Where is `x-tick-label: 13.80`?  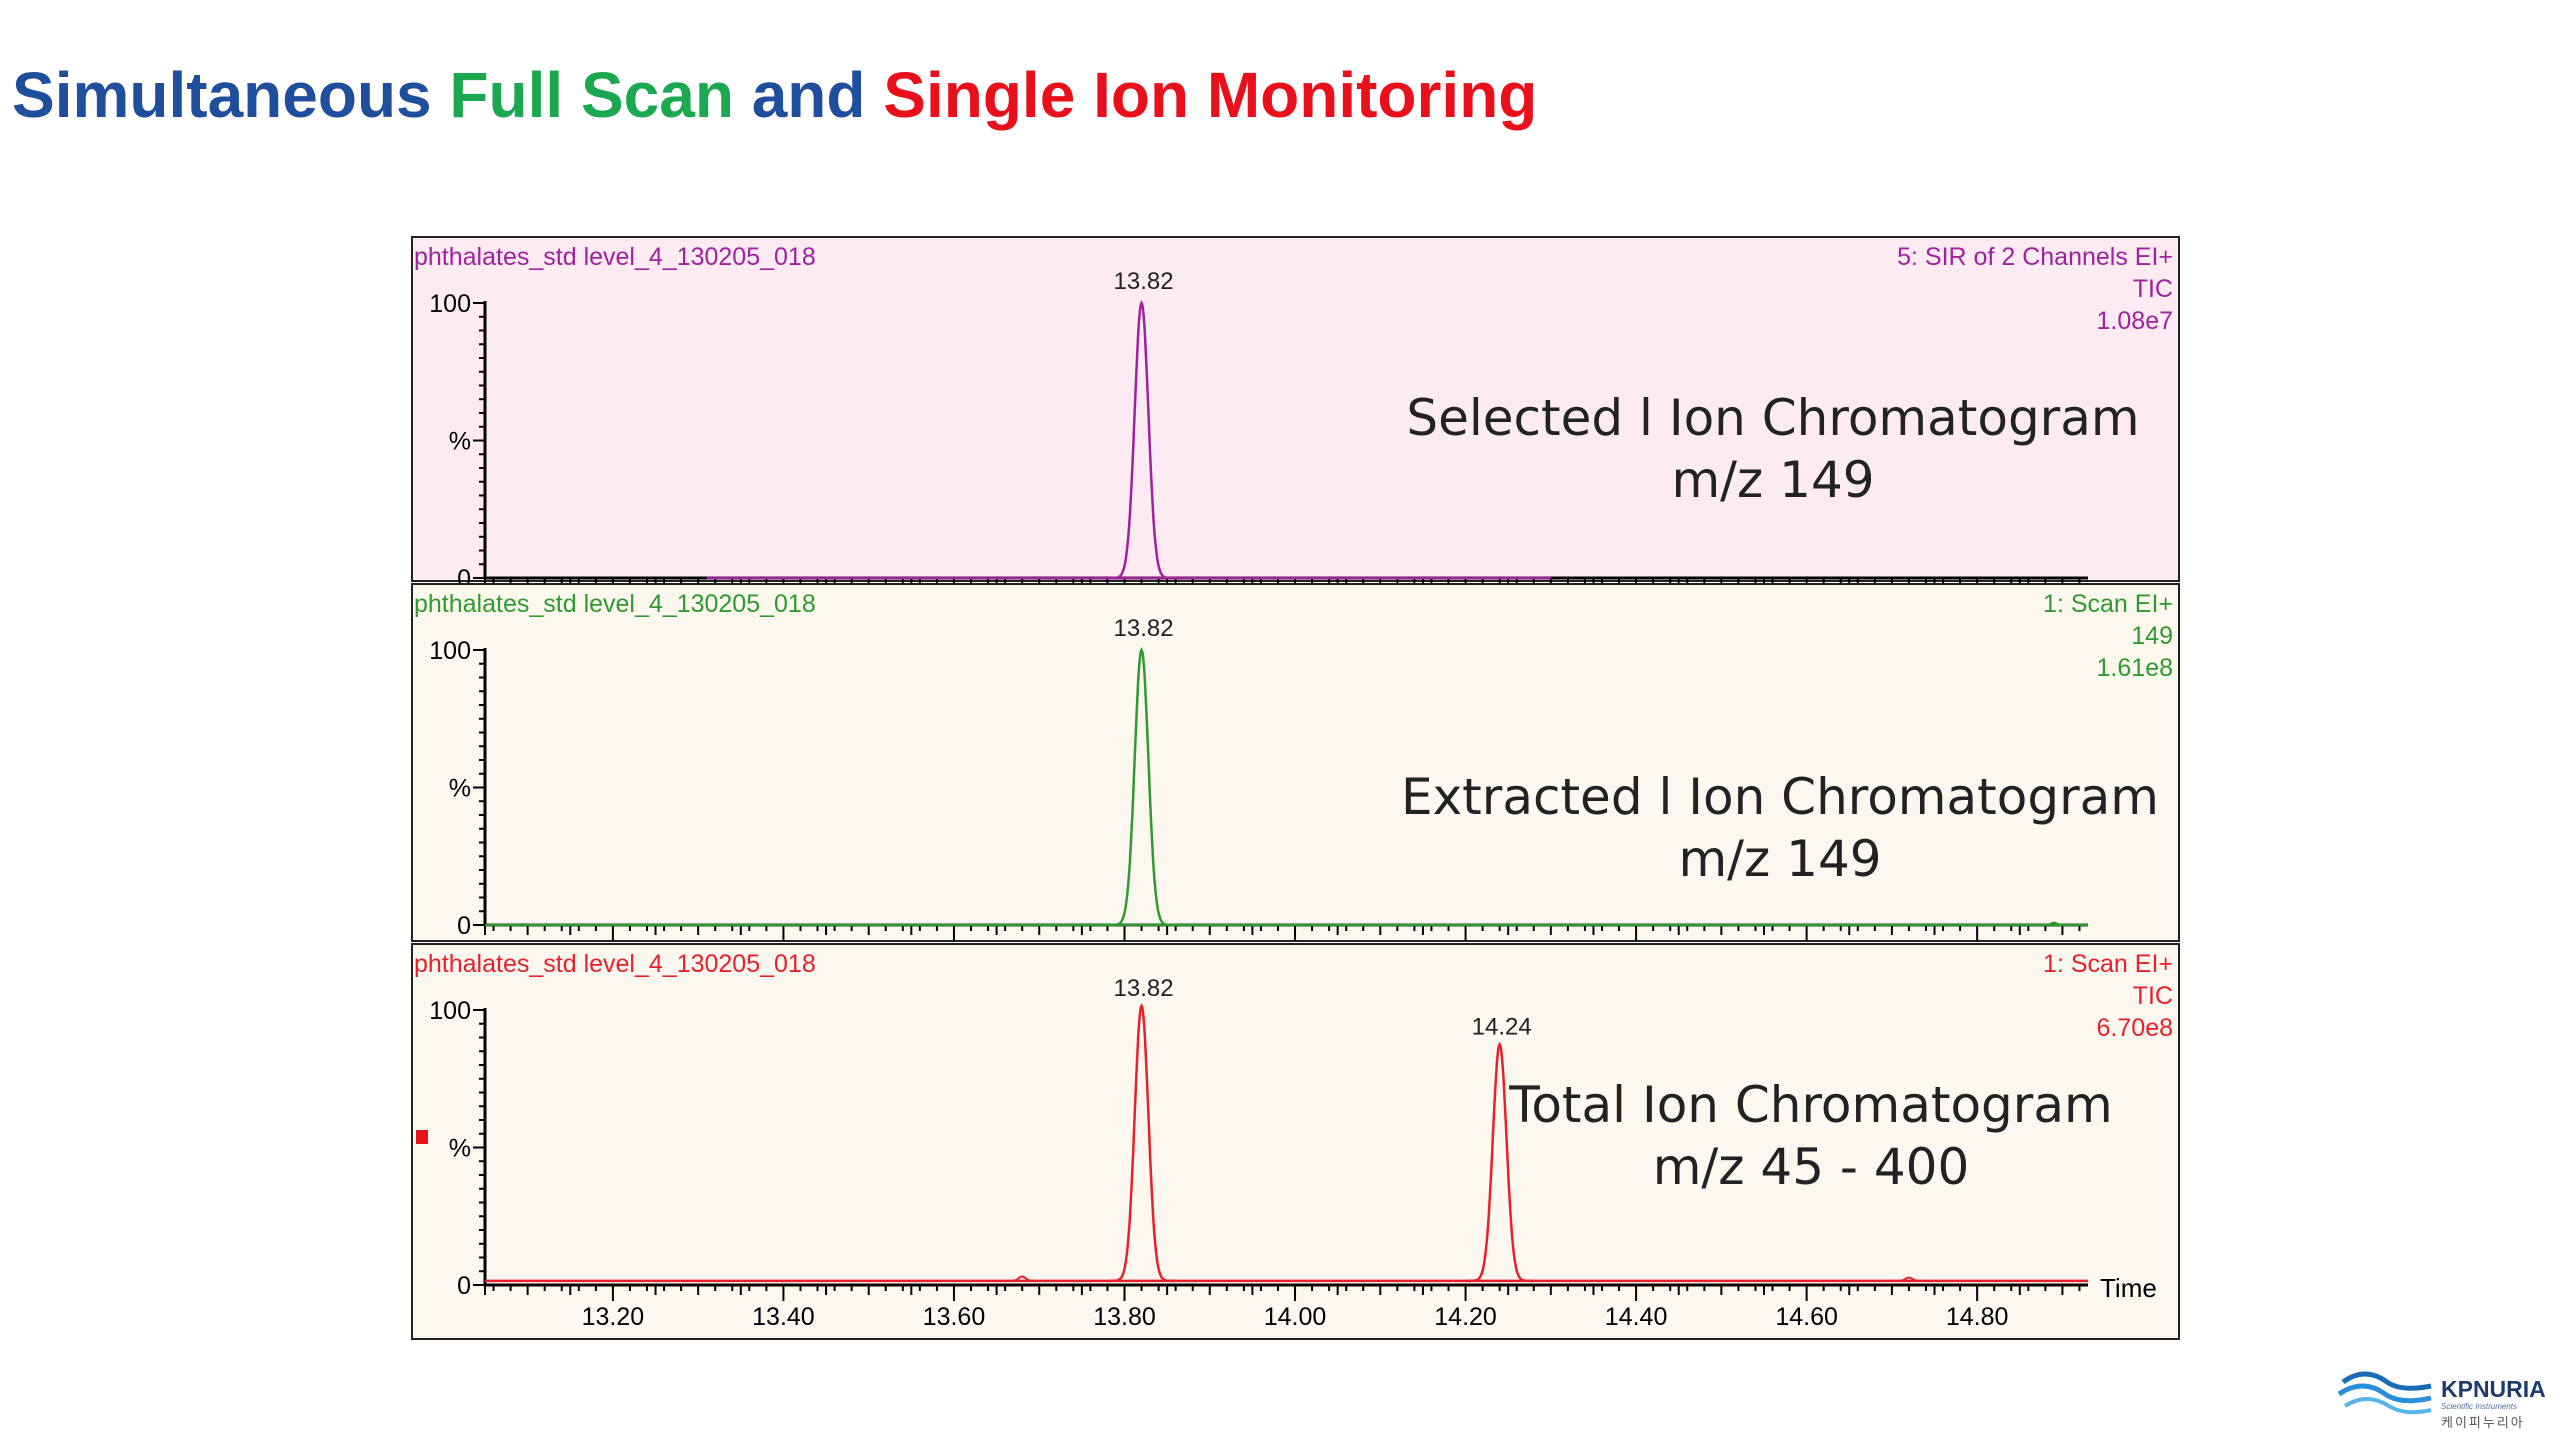
x-tick-label: 13.80 is located at coordinates (1124, 1317).